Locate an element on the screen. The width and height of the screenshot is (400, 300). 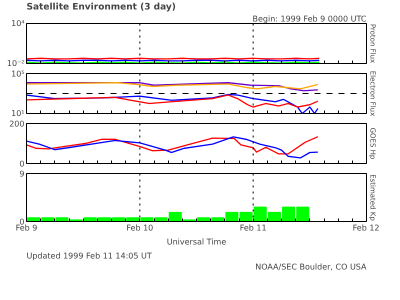
x-axis-title: Universal Time is located at coordinates (196, 242).